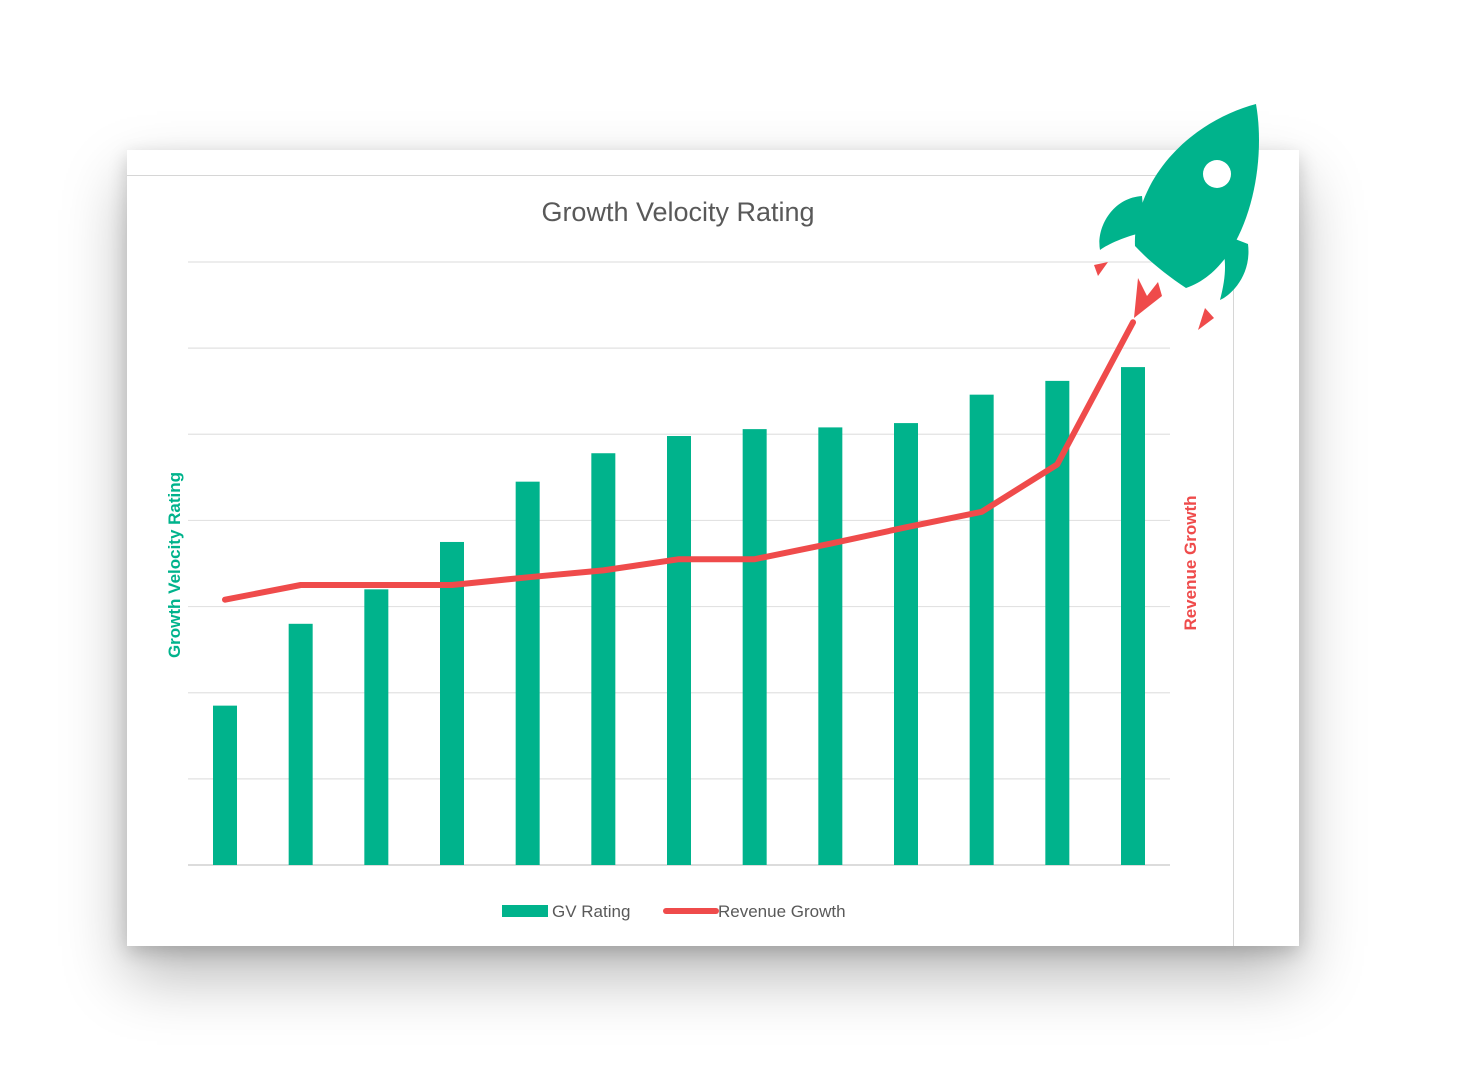  I want to click on rocket-flame-main, so click(1148, 298).